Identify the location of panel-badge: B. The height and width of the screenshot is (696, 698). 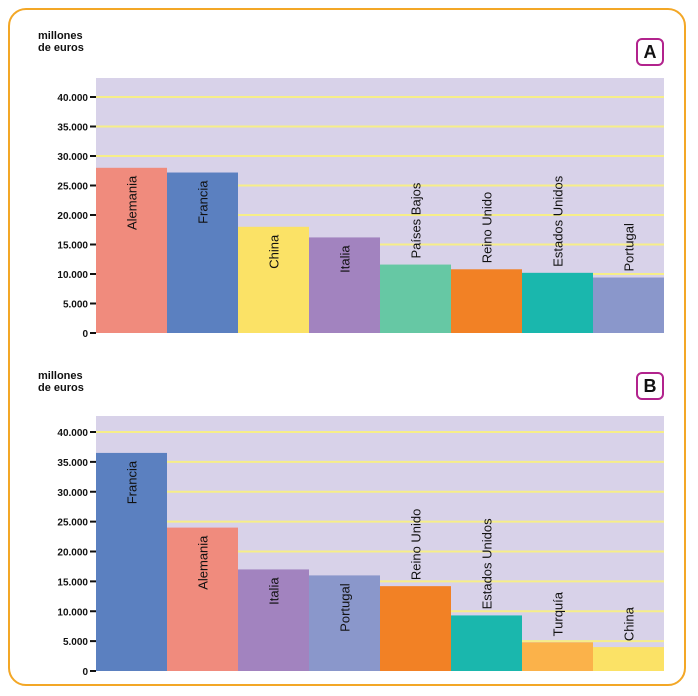
(650, 386).